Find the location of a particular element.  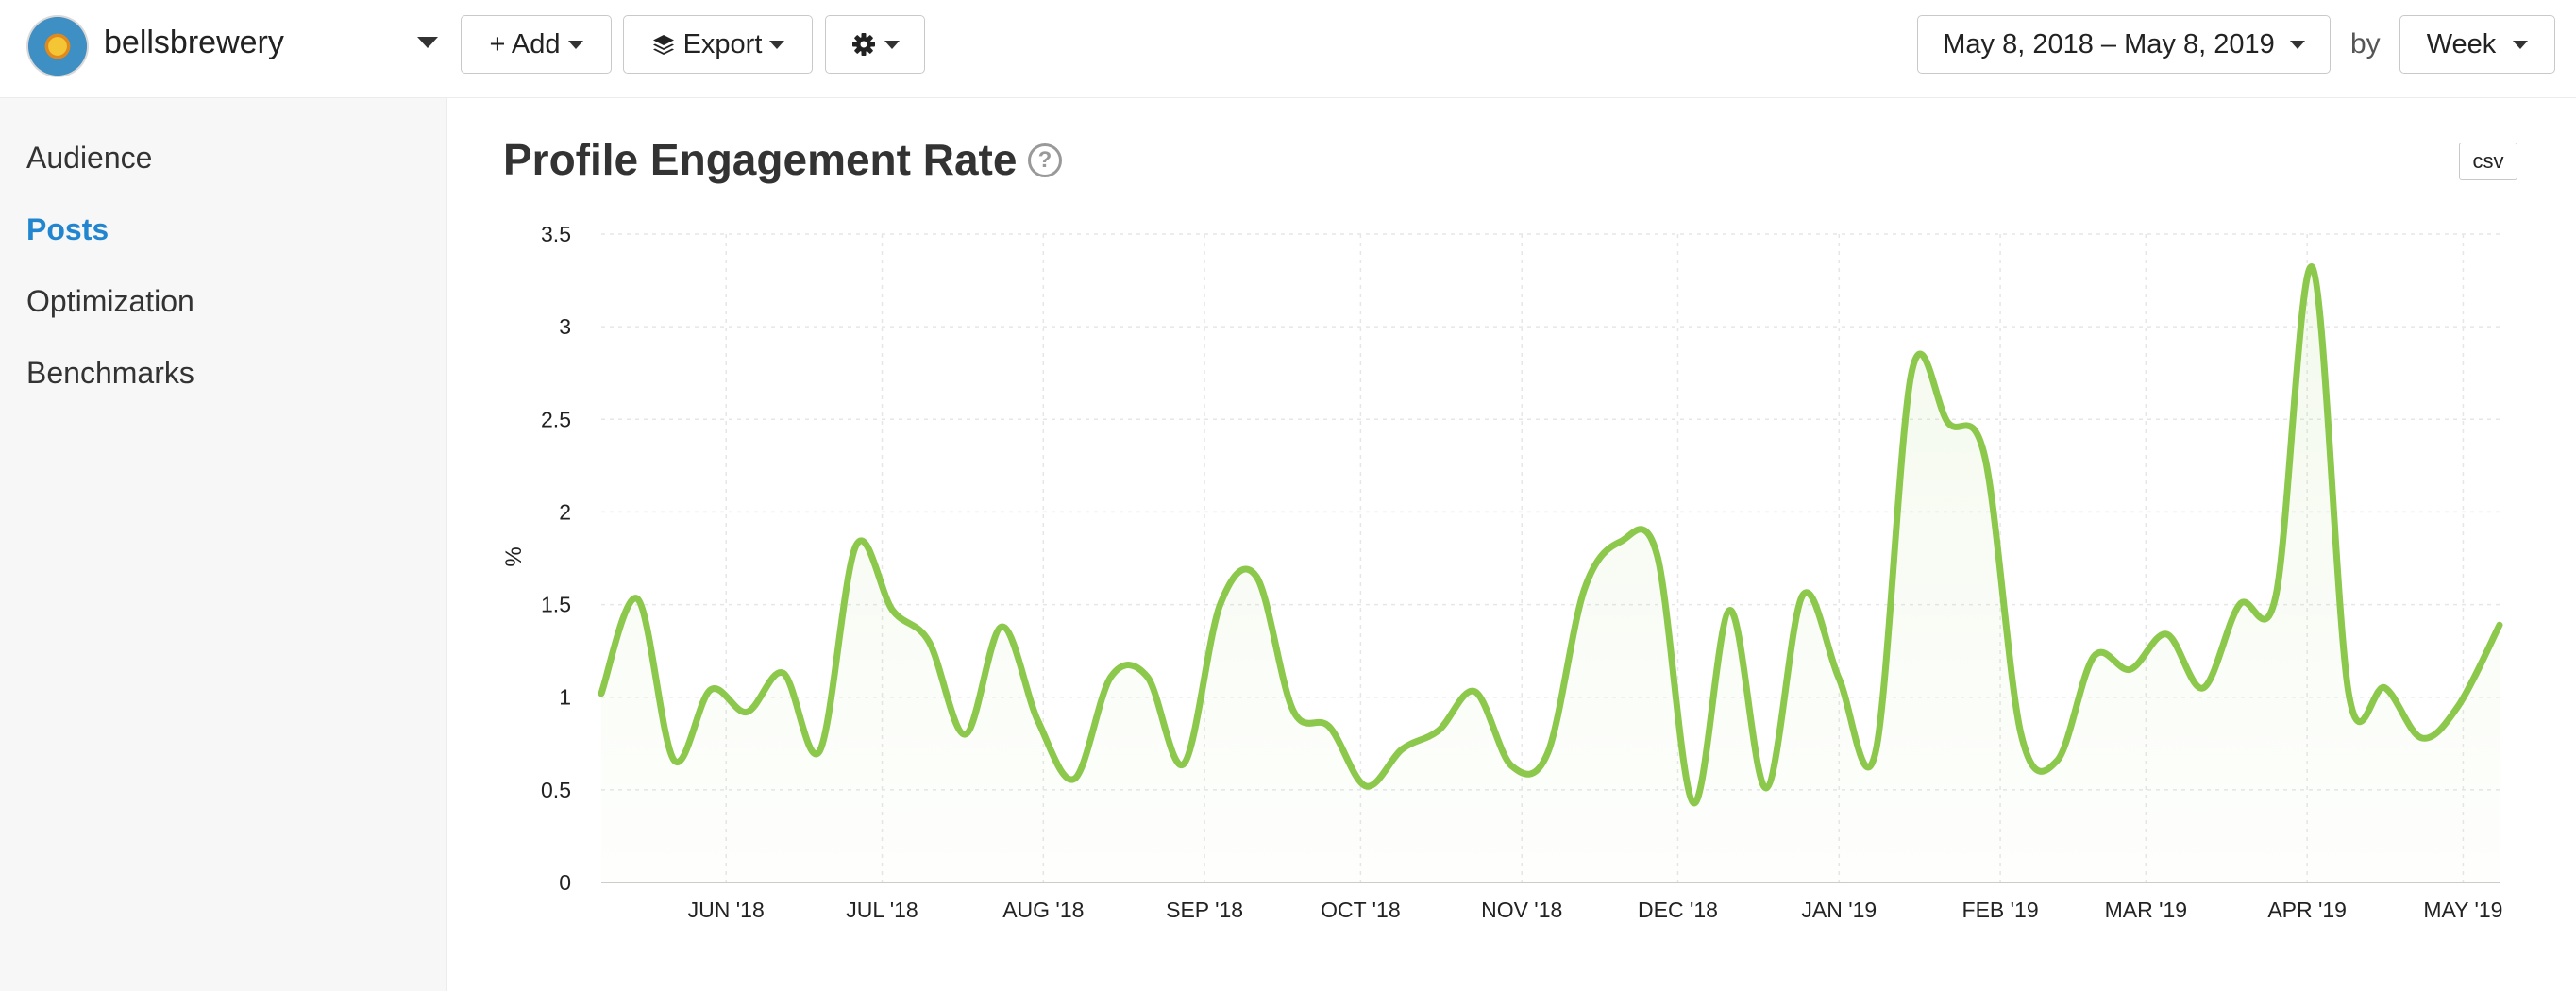

layers-icon is located at coordinates (663, 45).